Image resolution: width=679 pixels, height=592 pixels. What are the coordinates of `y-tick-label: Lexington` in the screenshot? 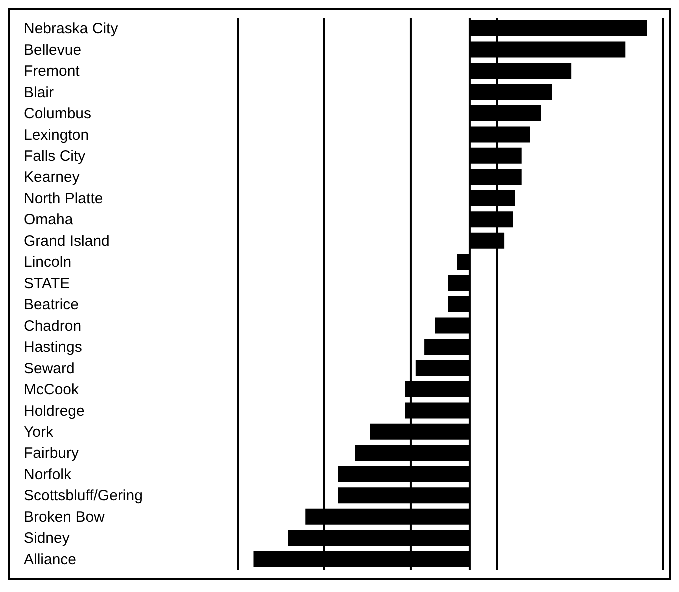 It's located at (57, 135).